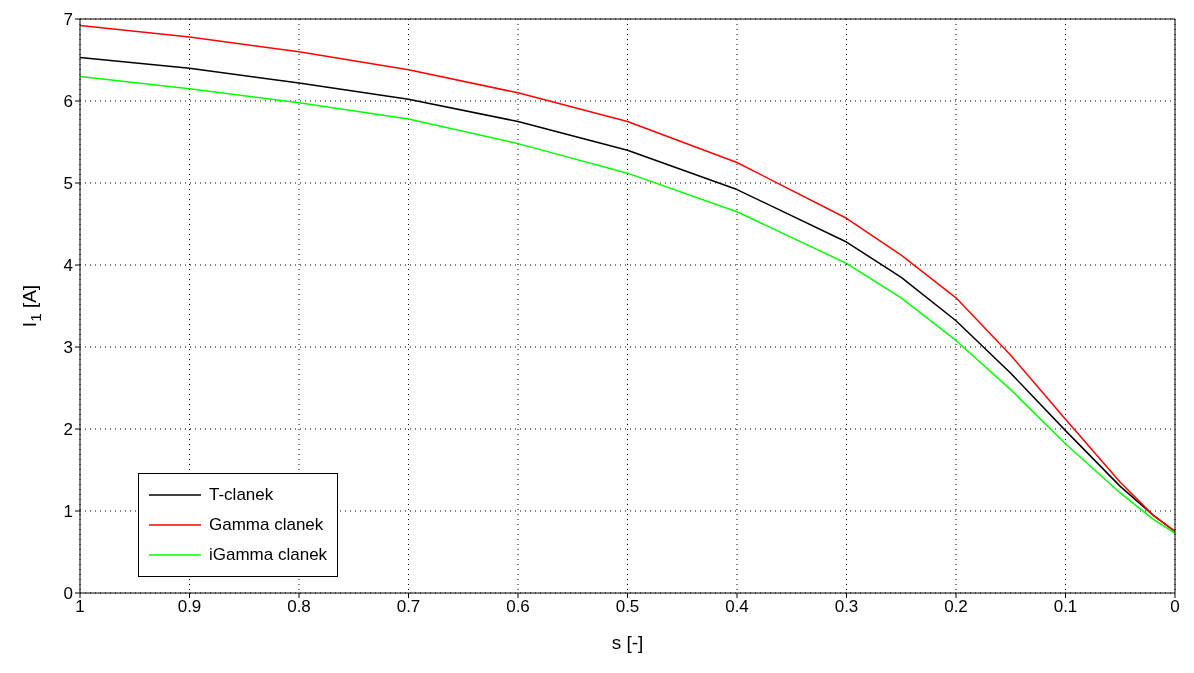 Image resolution: width=1194 pixels, height=673 pixels. I want to click on y-tick-label: 6, so click(68, 102).